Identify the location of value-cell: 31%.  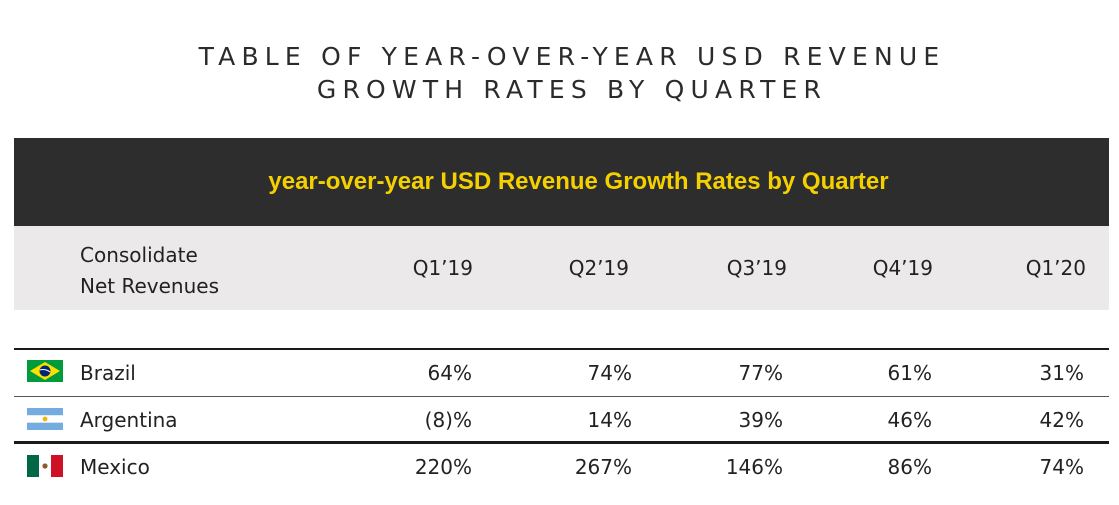
(1061, 373).